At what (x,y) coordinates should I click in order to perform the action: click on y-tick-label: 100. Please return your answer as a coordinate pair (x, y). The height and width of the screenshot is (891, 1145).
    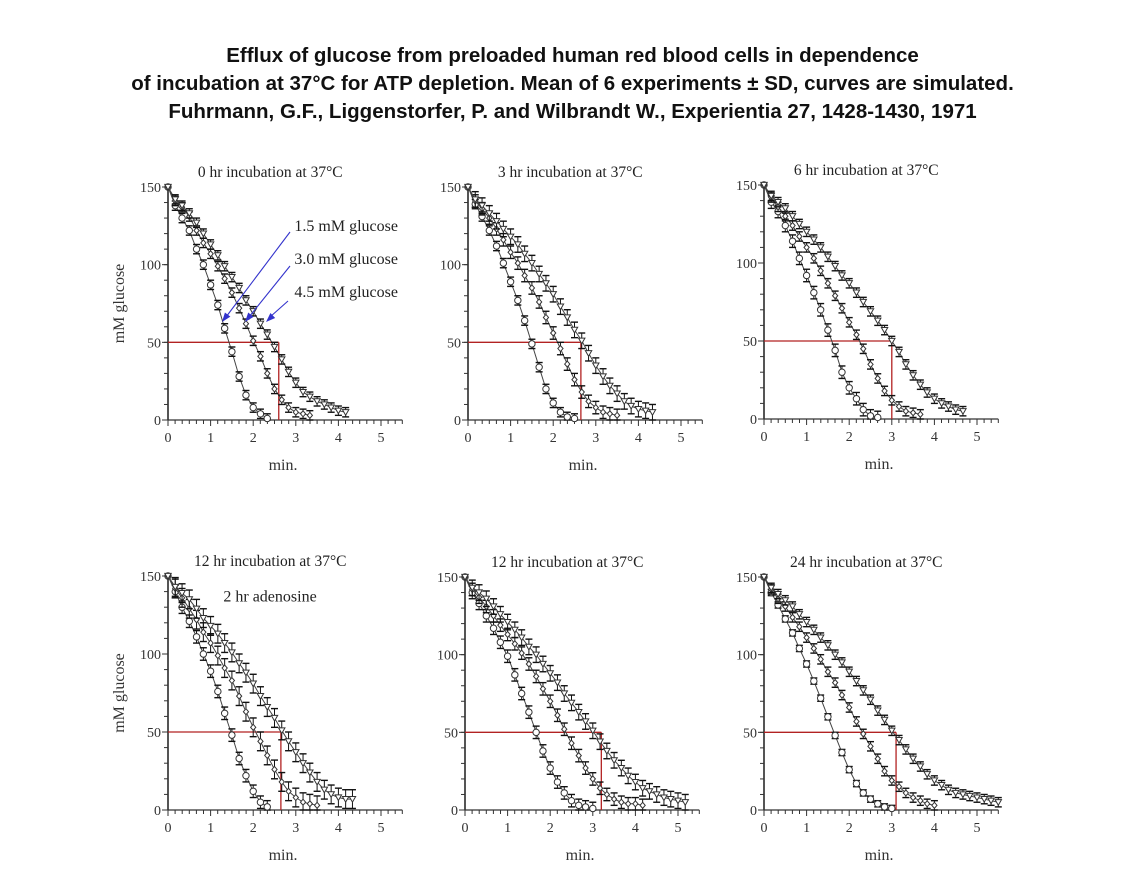
    Looking at the image, I should click on (746, 264).